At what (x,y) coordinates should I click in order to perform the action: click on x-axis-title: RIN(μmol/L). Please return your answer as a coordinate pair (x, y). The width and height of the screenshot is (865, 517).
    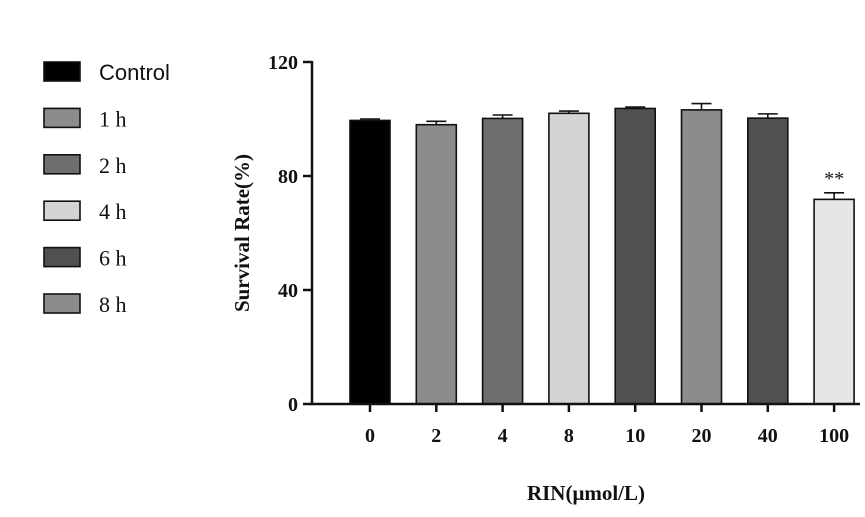
    Looking at the image, I should click on (586, 493).